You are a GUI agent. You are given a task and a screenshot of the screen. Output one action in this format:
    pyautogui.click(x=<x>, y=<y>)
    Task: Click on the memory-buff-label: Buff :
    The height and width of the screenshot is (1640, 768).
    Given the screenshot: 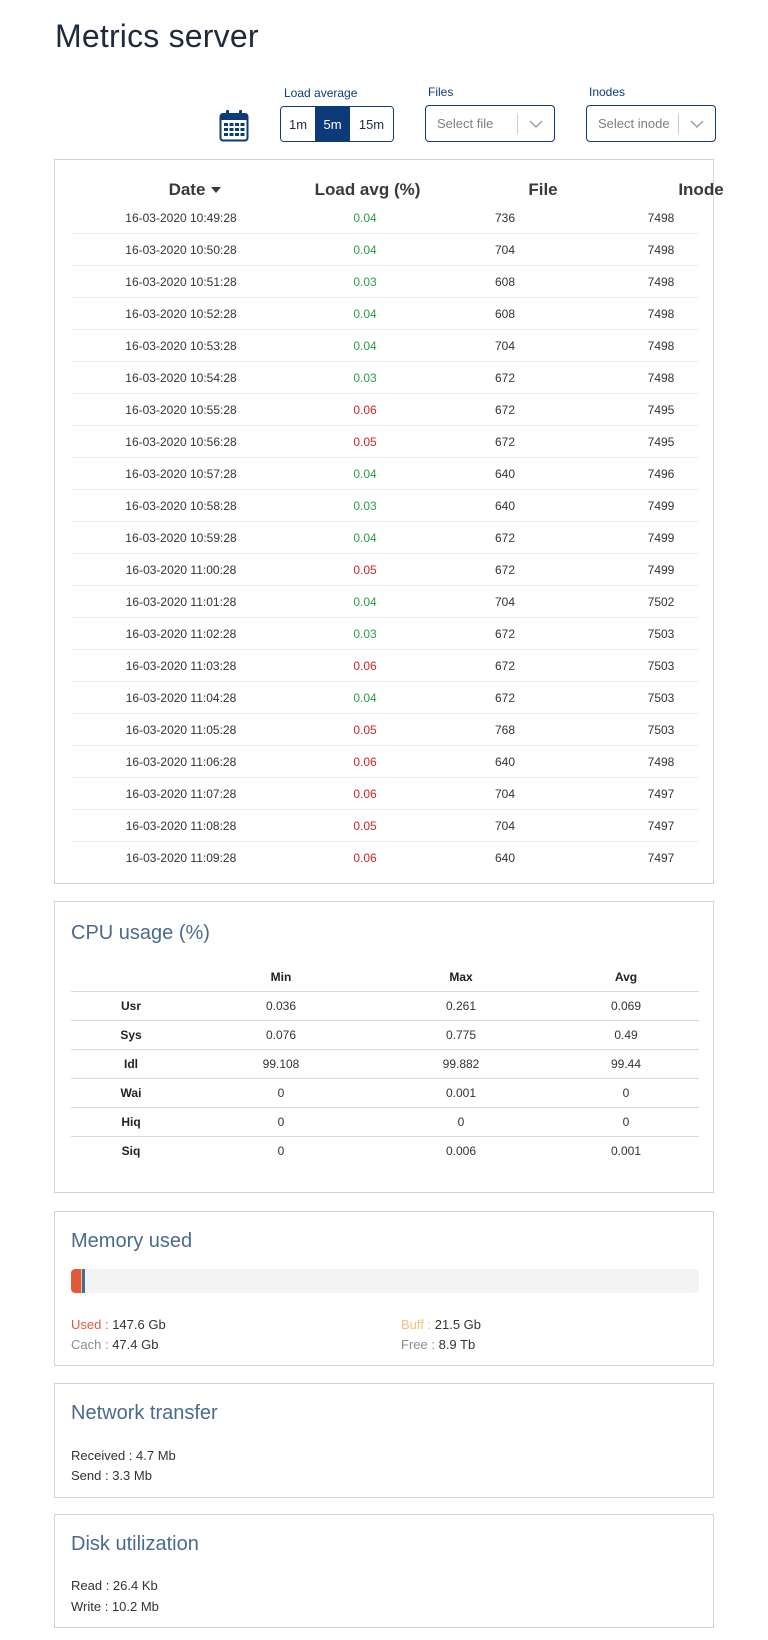 What is the action you would take?
    pyautogui.click(x=416, y=1324)
    